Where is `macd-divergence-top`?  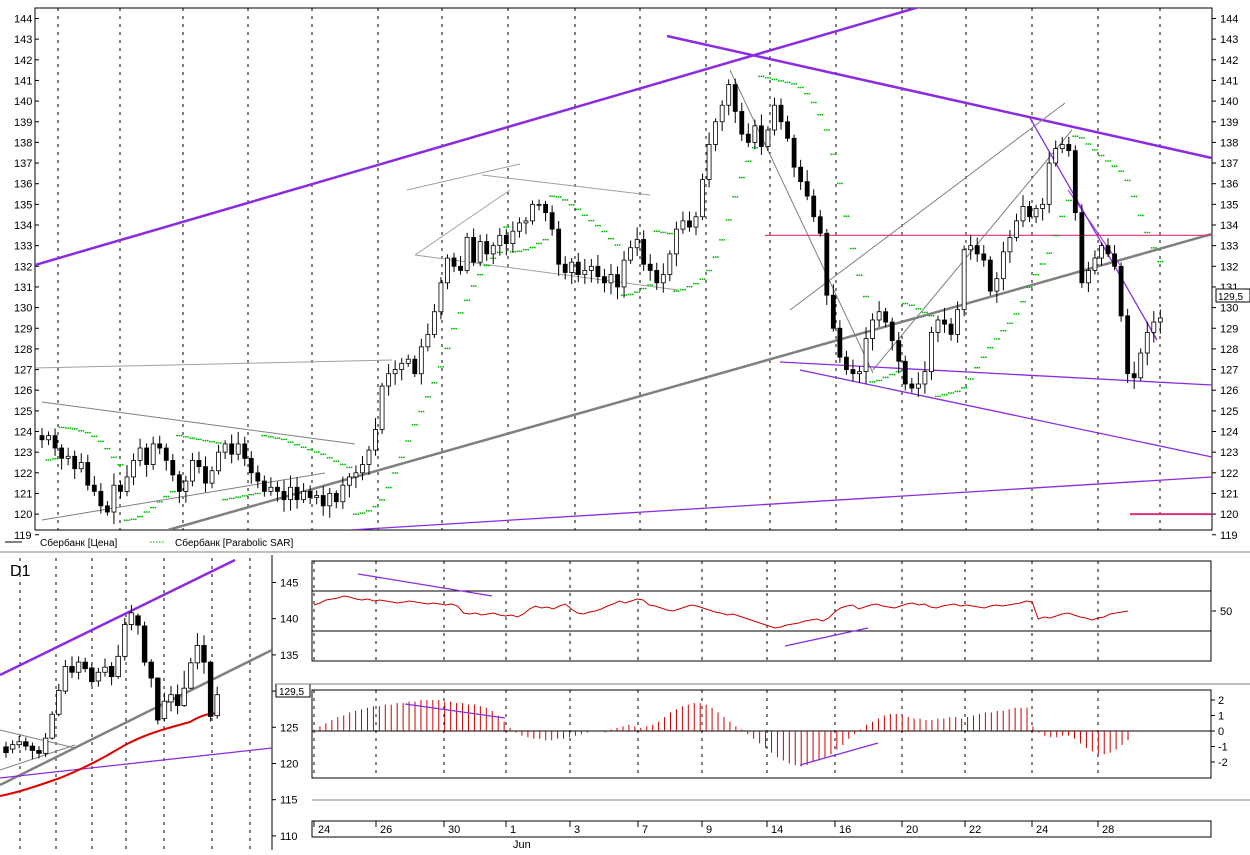
macd-divergence-top is located at coordinates (455, 711).